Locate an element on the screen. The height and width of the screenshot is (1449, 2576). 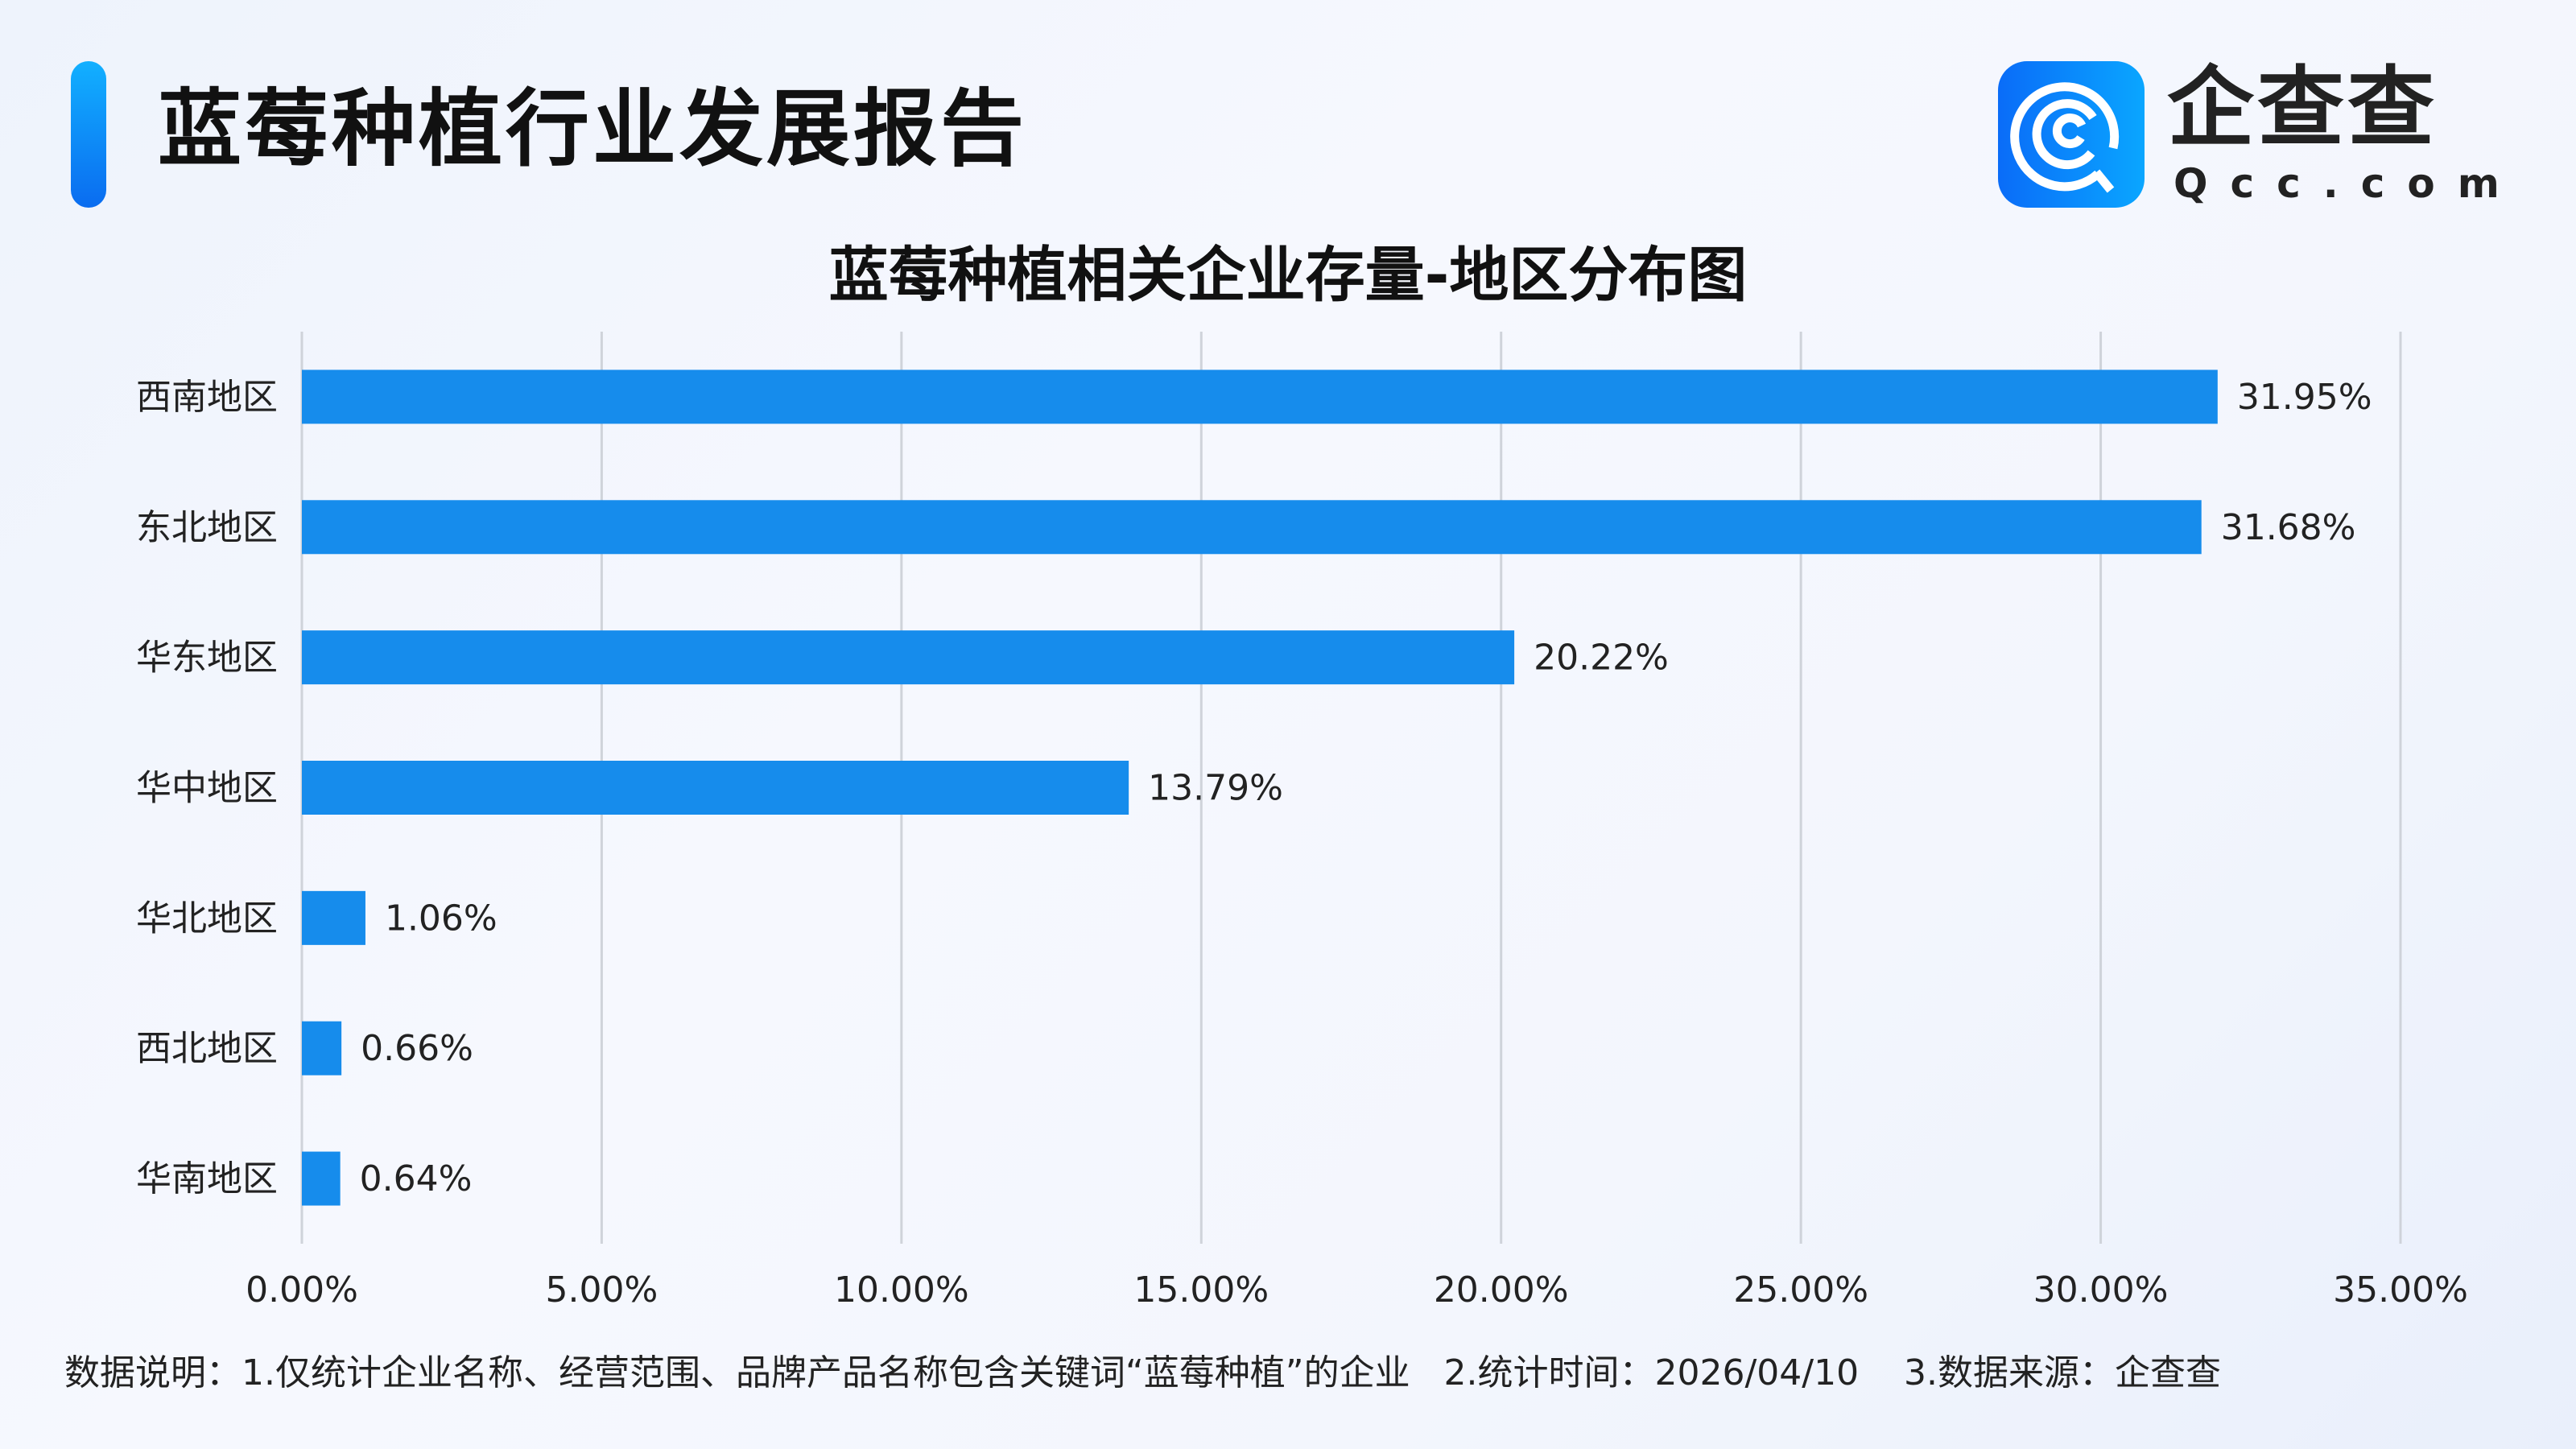
x-tick-label: 30.00% is located at coordinates (2101, 1290).